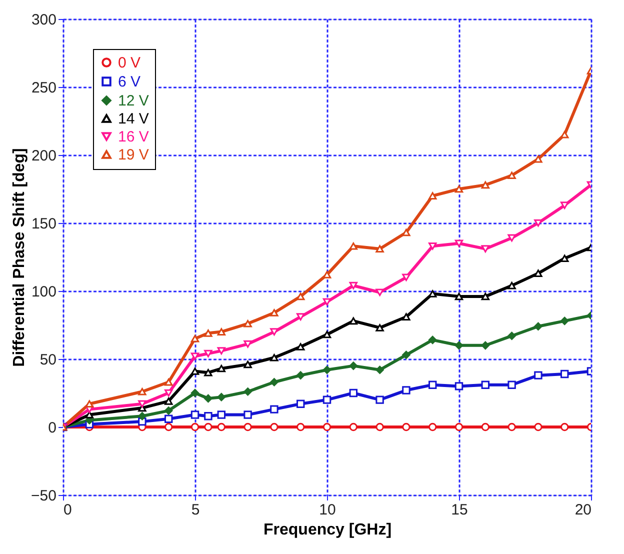 The width and height of the screenshot is (624, 554). Describe the element at coordinates (52, 428) in the screenshot. I see `y-tick-label: 0` at that location.